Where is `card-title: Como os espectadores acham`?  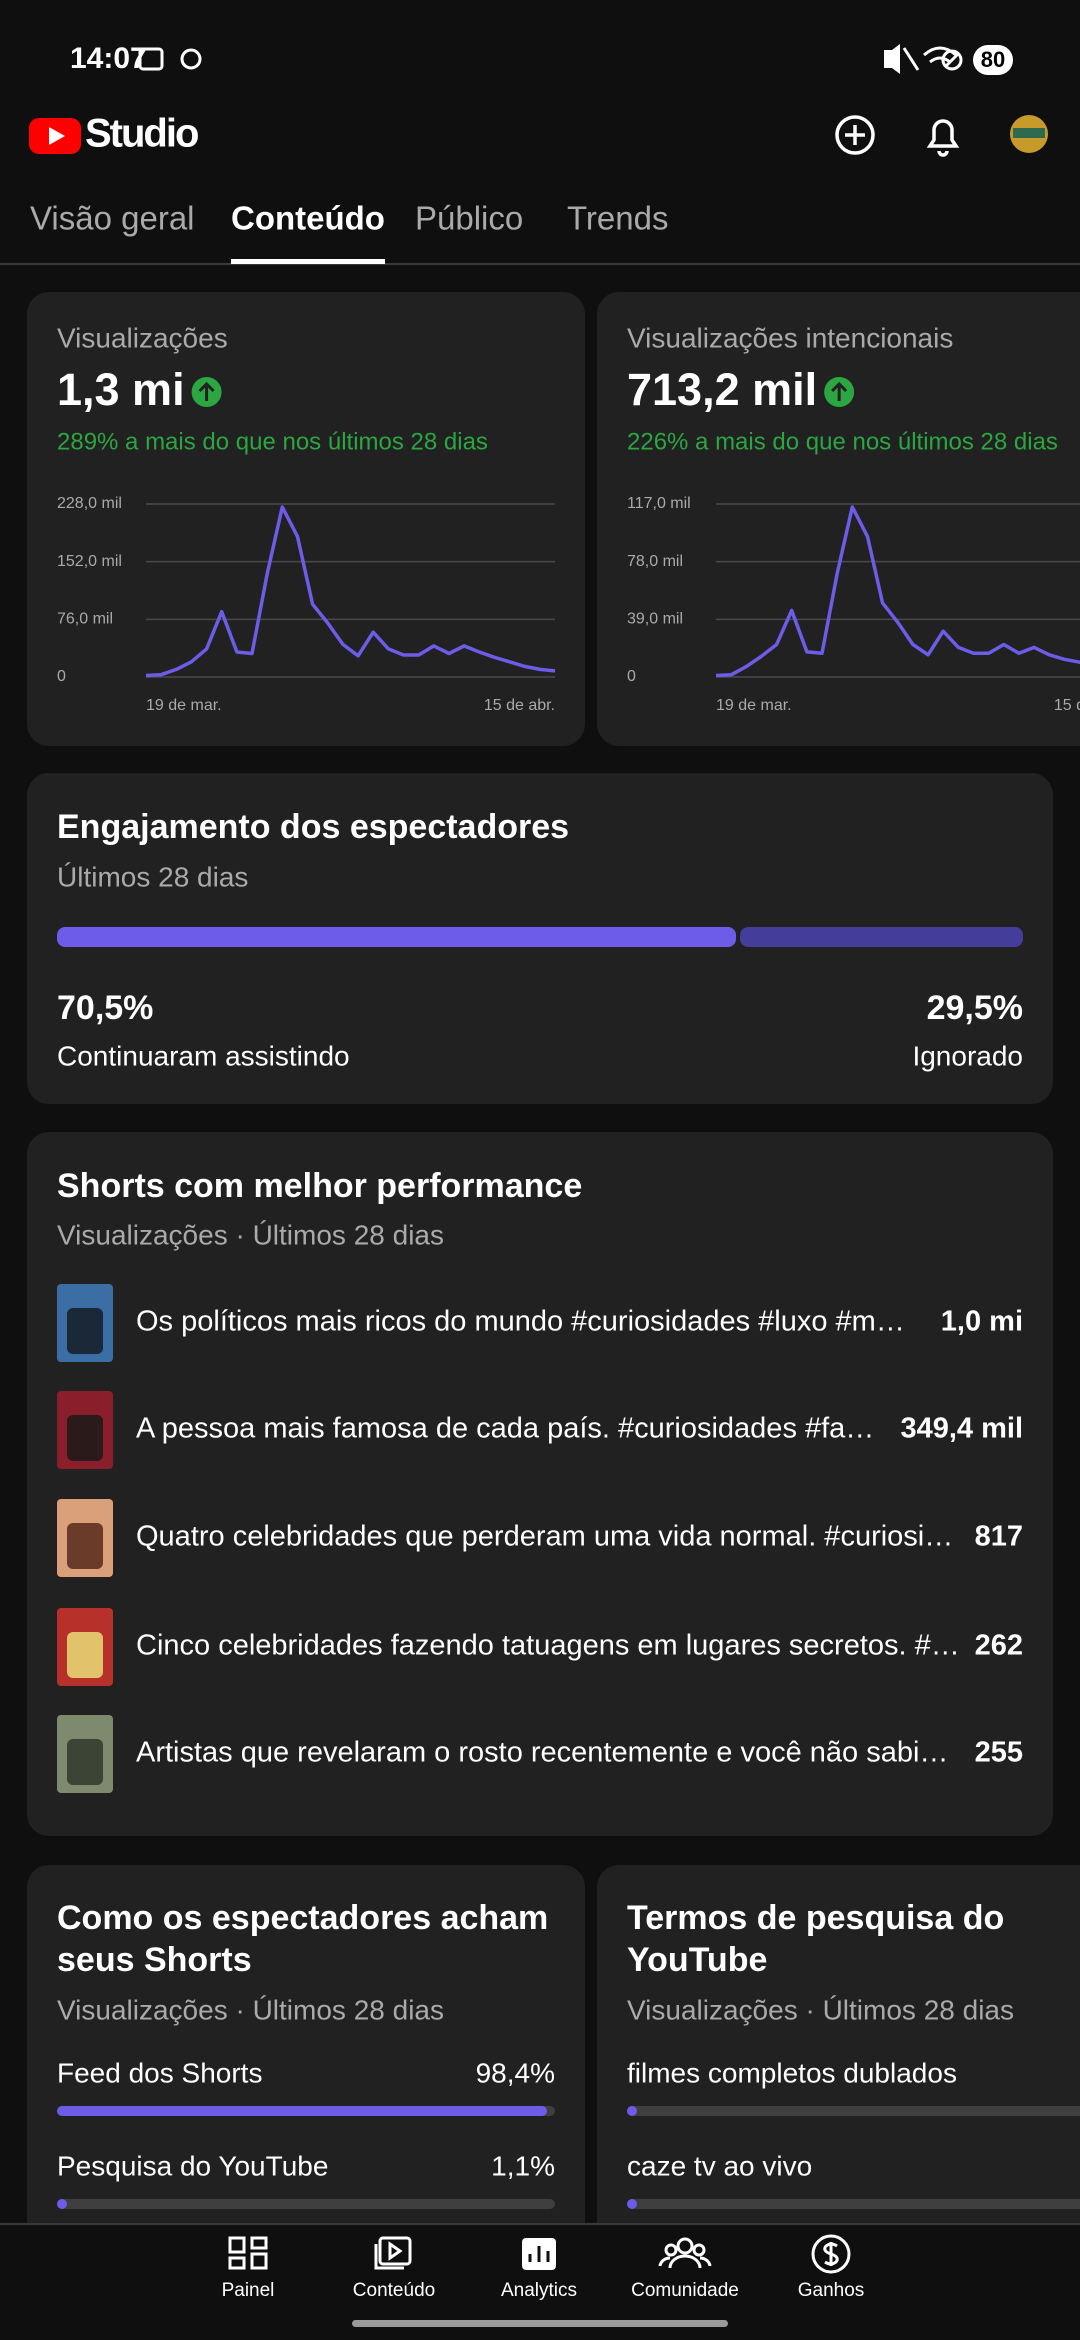 card-title: Como os espectadores acham is located at coordinates (302, 1918).